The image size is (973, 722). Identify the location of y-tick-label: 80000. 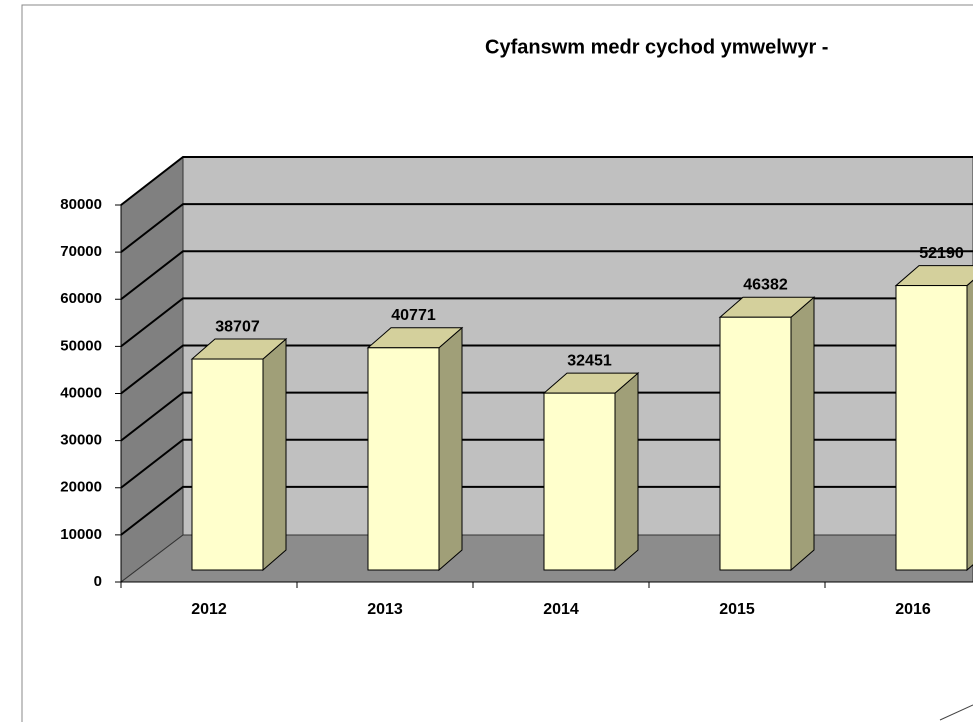
(81, 204).